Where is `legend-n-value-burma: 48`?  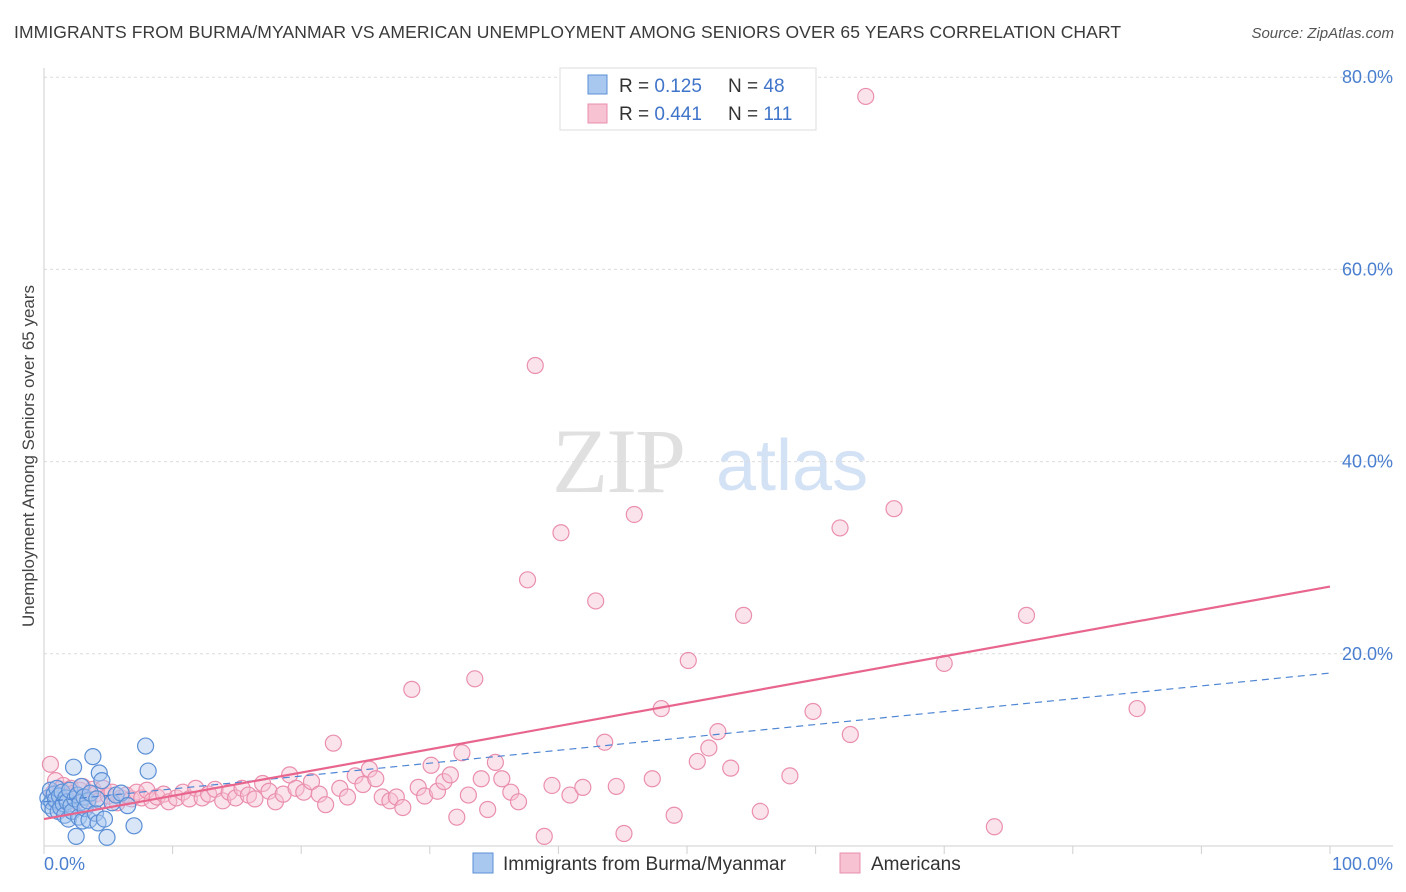 legend-n-value-burma: 48 is located at coordinates (773, 86).